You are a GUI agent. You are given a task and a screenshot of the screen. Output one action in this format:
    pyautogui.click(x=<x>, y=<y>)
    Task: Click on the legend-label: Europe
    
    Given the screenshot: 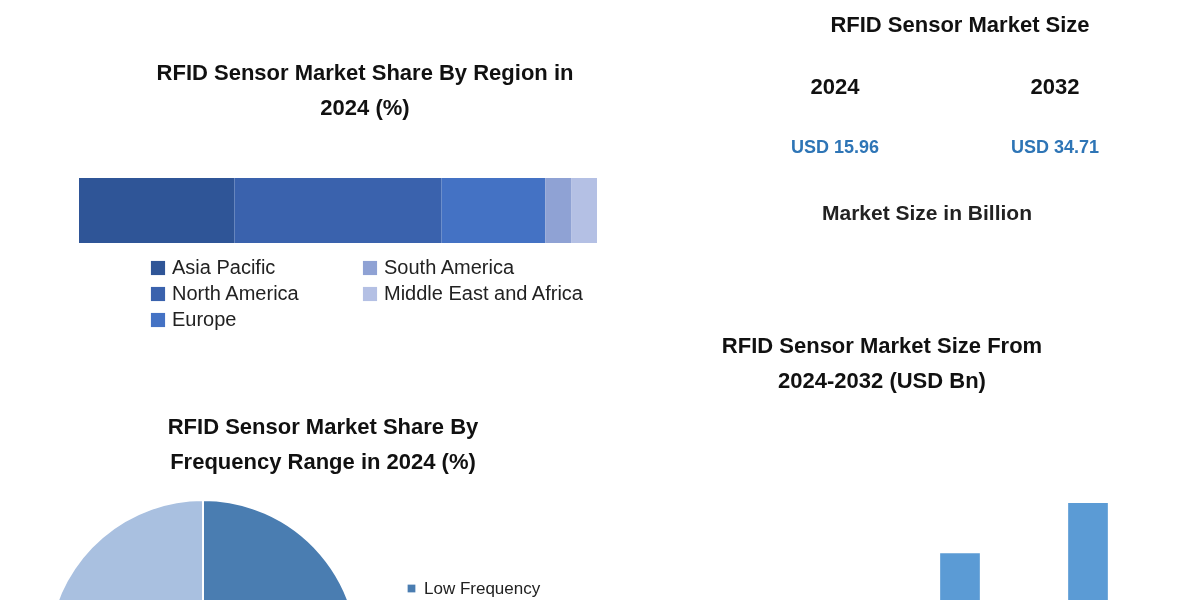 What is the action you would take?
    pyautogui.click(x=204, y=319)
    